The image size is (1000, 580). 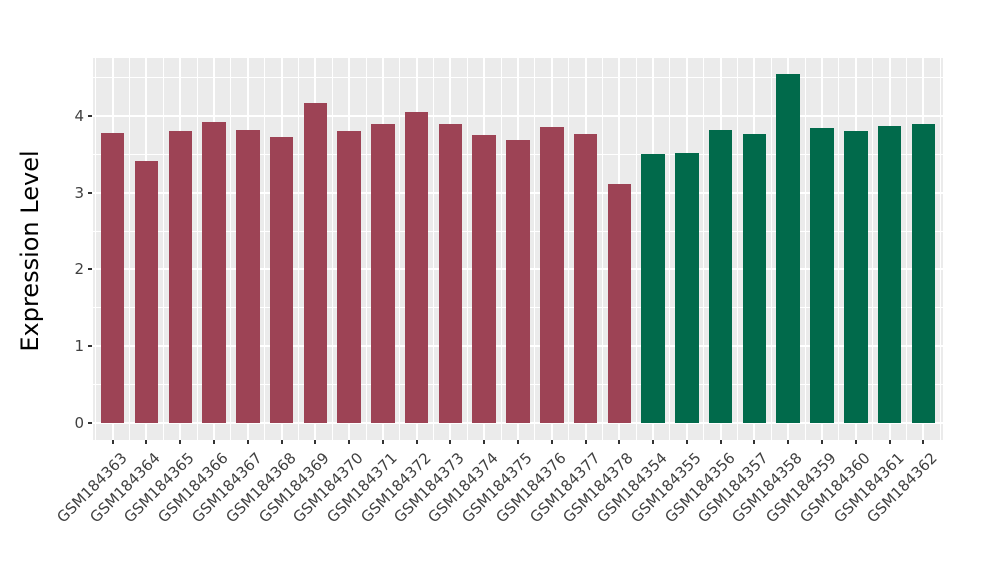 What do you see at coordinates (79, 346) in the screenshot?
I see `y-tick-label: 1` at bounding box center [79, 346].